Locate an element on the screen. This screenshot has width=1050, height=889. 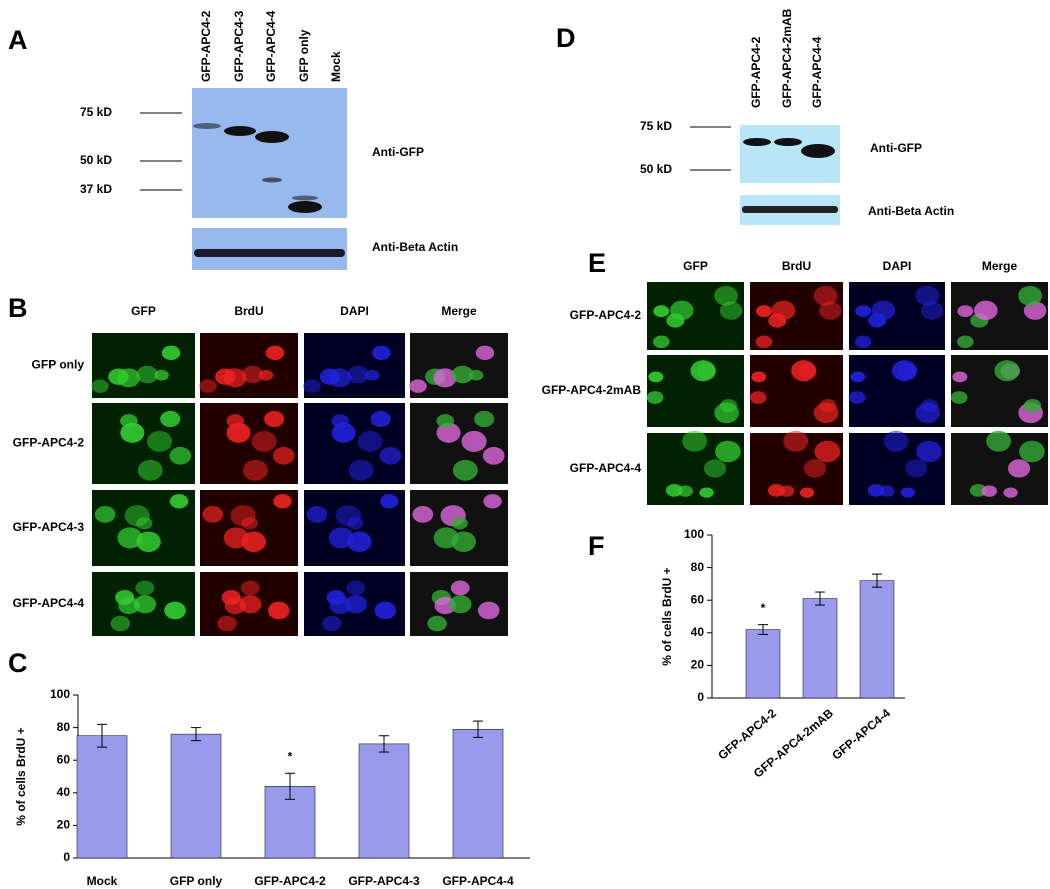
row-label: GFP-APC4-2mAB is located at coordinates (592, 390).